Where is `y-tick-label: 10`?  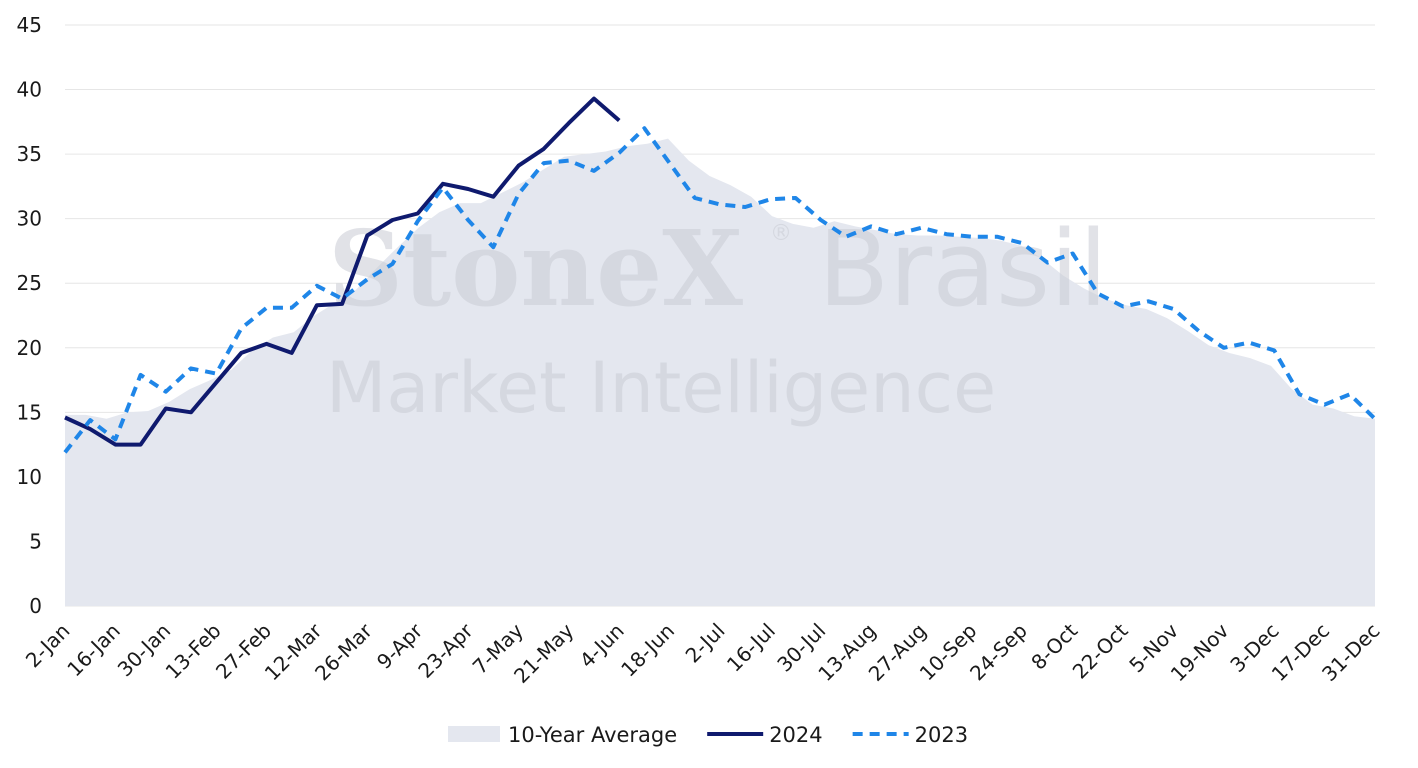 y-tick-label: 10 is located at coordinates (29, 477).